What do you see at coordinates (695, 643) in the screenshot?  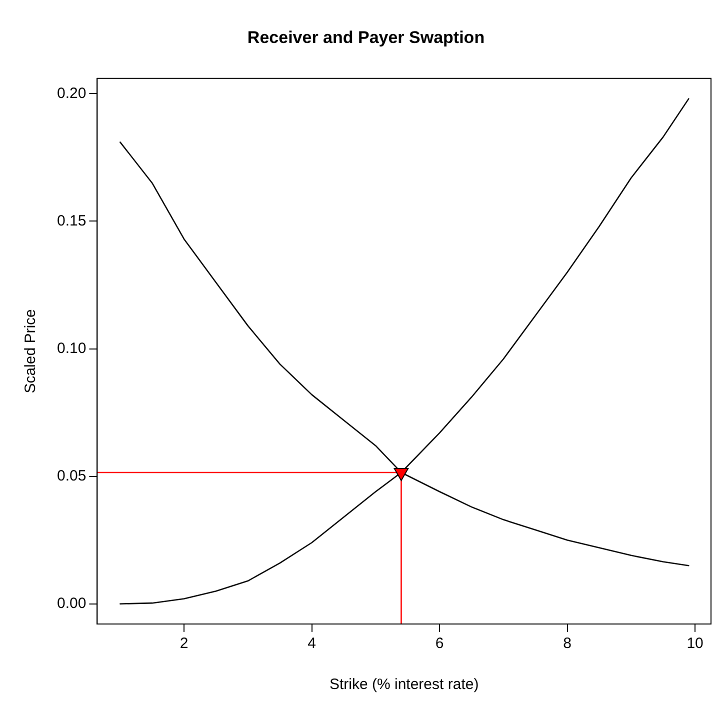 I see `x-tick-label: 10` at bounding box center [695, 643].